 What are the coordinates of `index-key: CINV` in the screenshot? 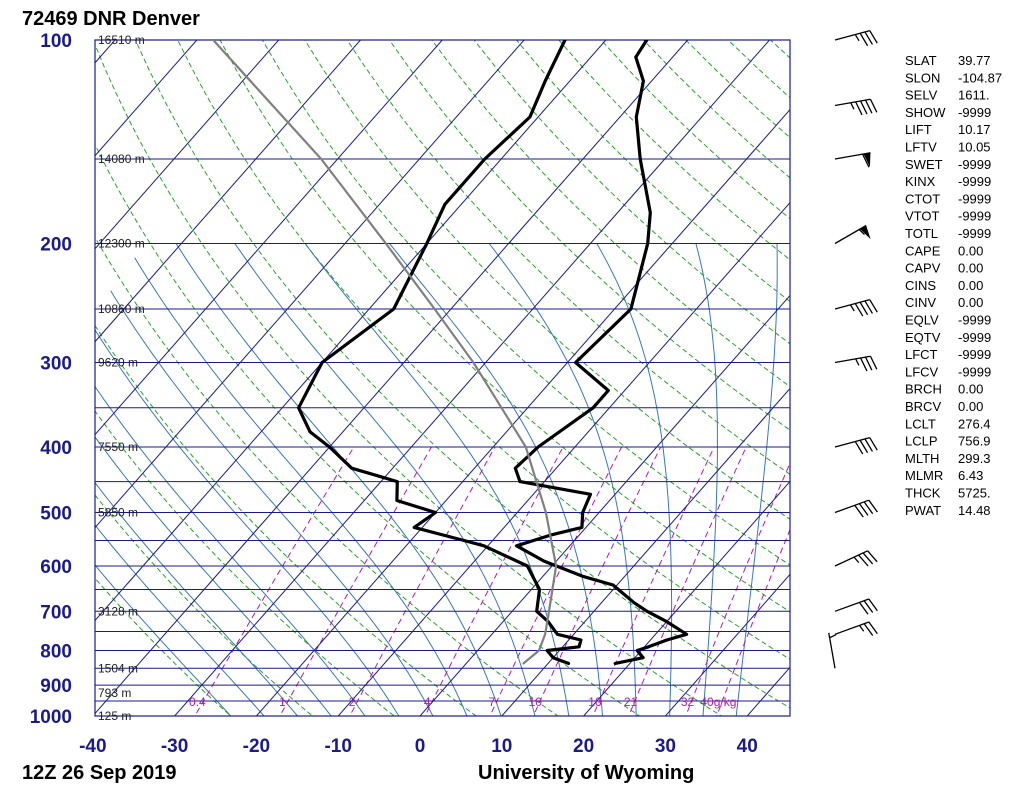 It's located at (920, 302).